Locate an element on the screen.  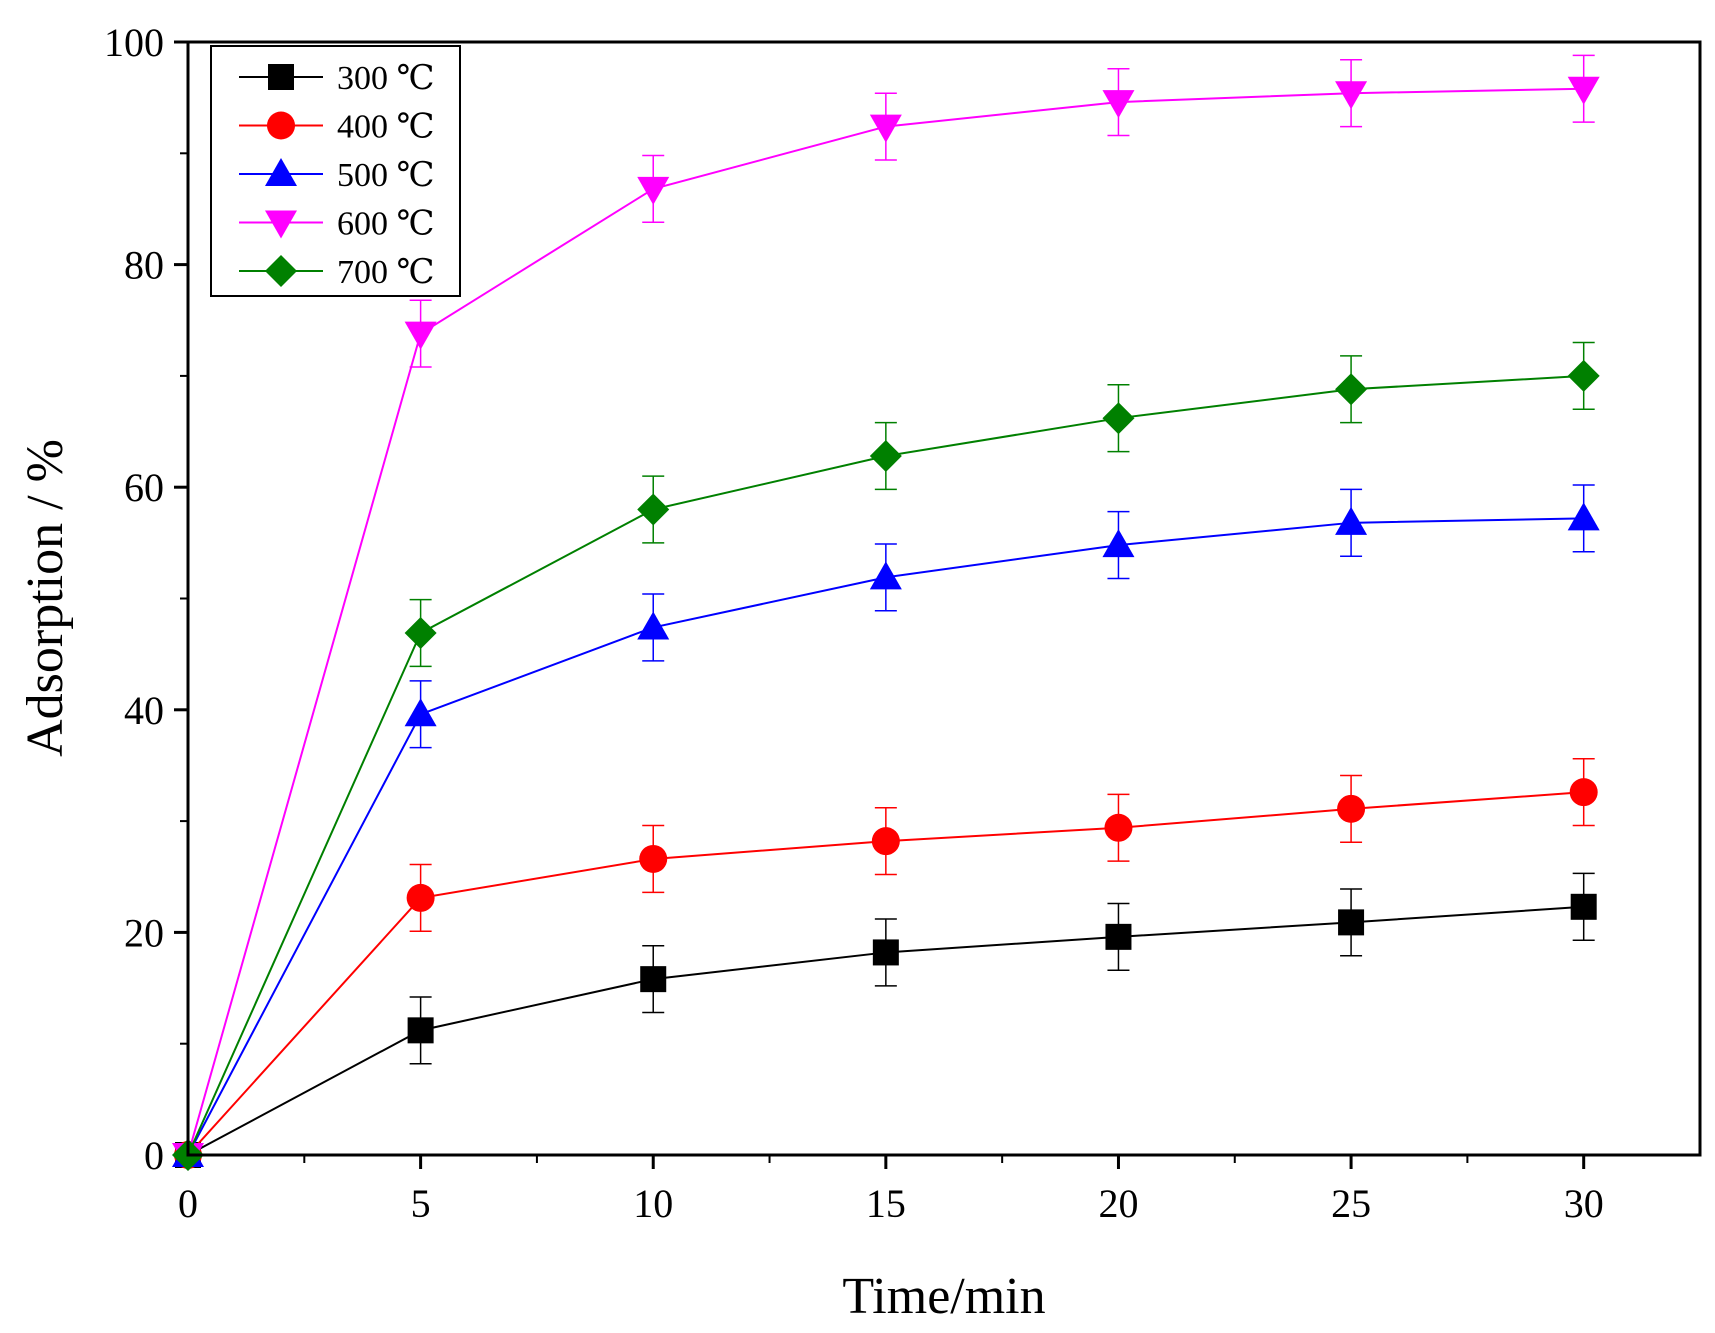
x-tick-label-30: 30 is located at coordinates (1584, 1203).